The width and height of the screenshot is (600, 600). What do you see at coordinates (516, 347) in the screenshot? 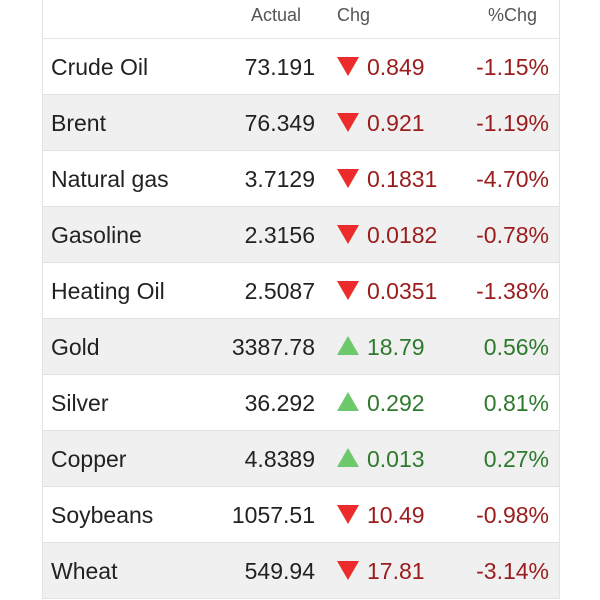
I see `percent-change-value: 0.56%` at bounding box center [516, 347].